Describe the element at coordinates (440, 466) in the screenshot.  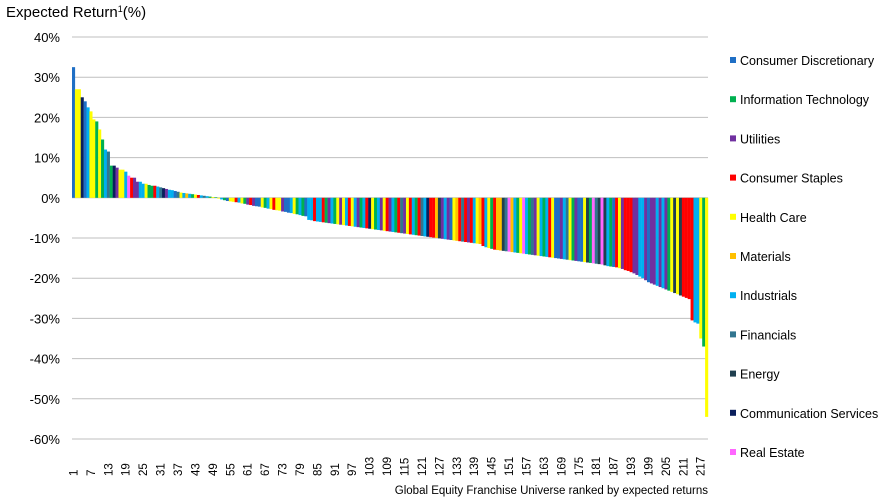
I see `x-tick-label: 127` at that location.